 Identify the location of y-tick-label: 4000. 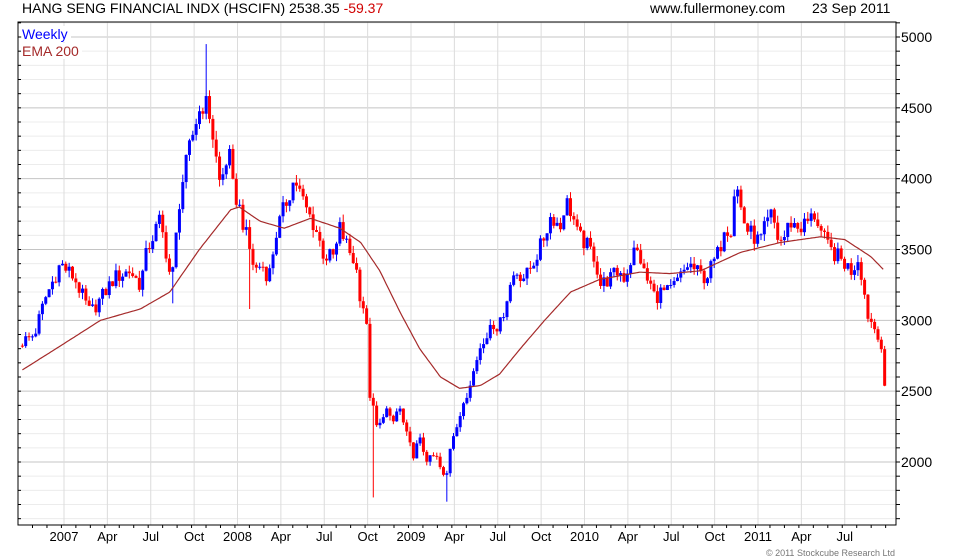
(916, 179).